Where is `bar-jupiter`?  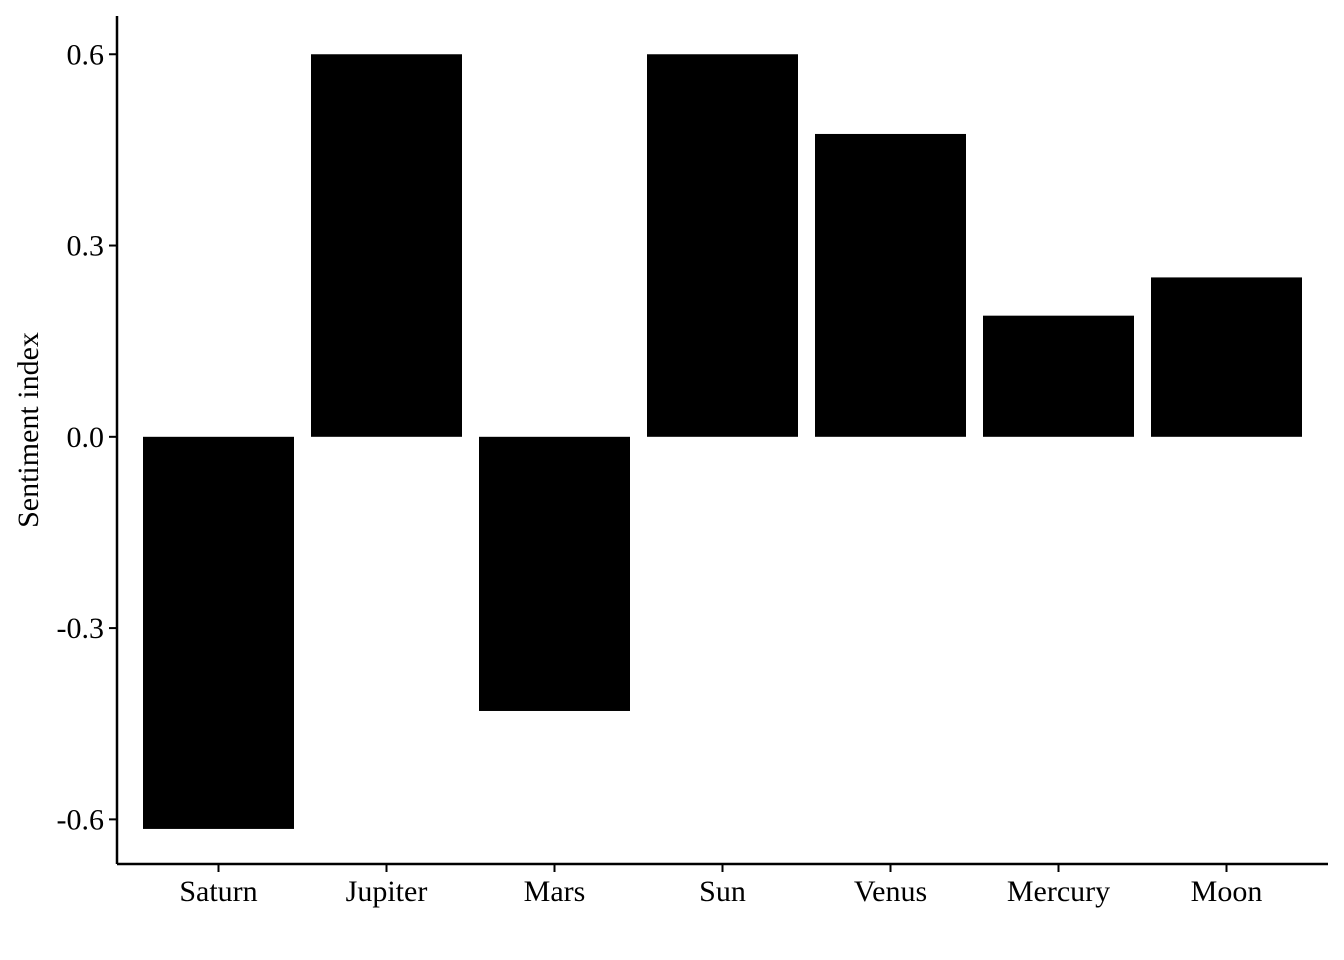
bar-jupiter is located at coordinates (386, 245).